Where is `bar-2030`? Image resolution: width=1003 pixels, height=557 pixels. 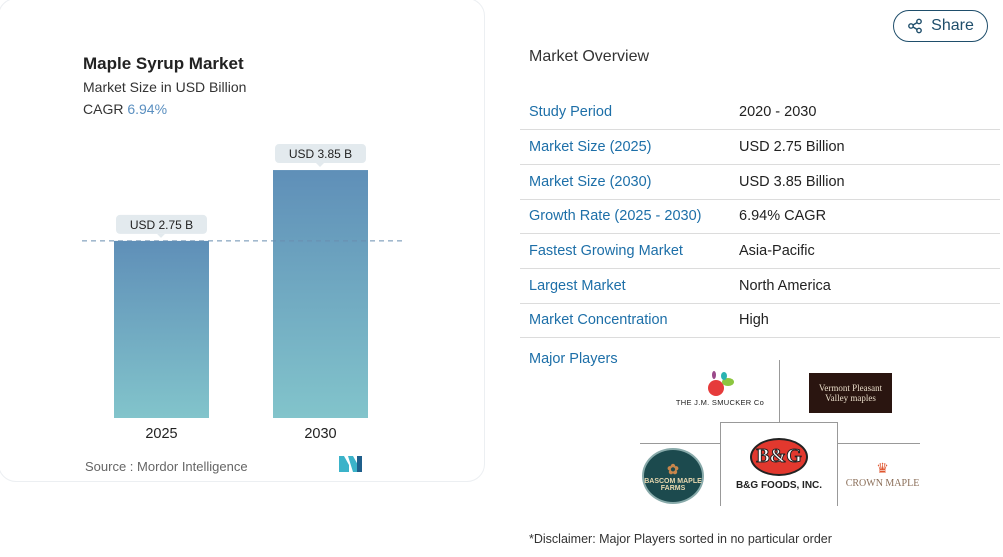
bar-2030 is located at coordinates (320, 294).